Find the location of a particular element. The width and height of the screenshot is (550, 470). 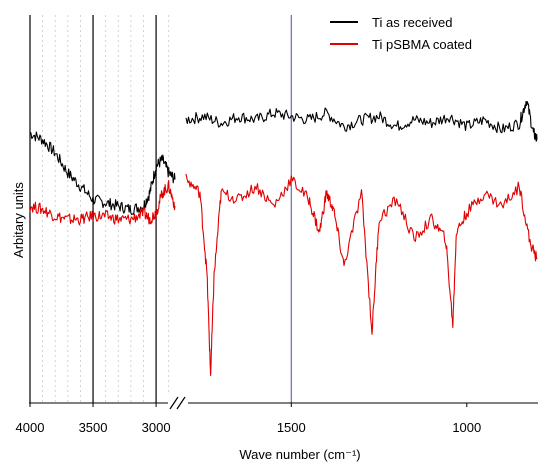

y-axis-label: Arbitary units is located at coordinates (18, 220).